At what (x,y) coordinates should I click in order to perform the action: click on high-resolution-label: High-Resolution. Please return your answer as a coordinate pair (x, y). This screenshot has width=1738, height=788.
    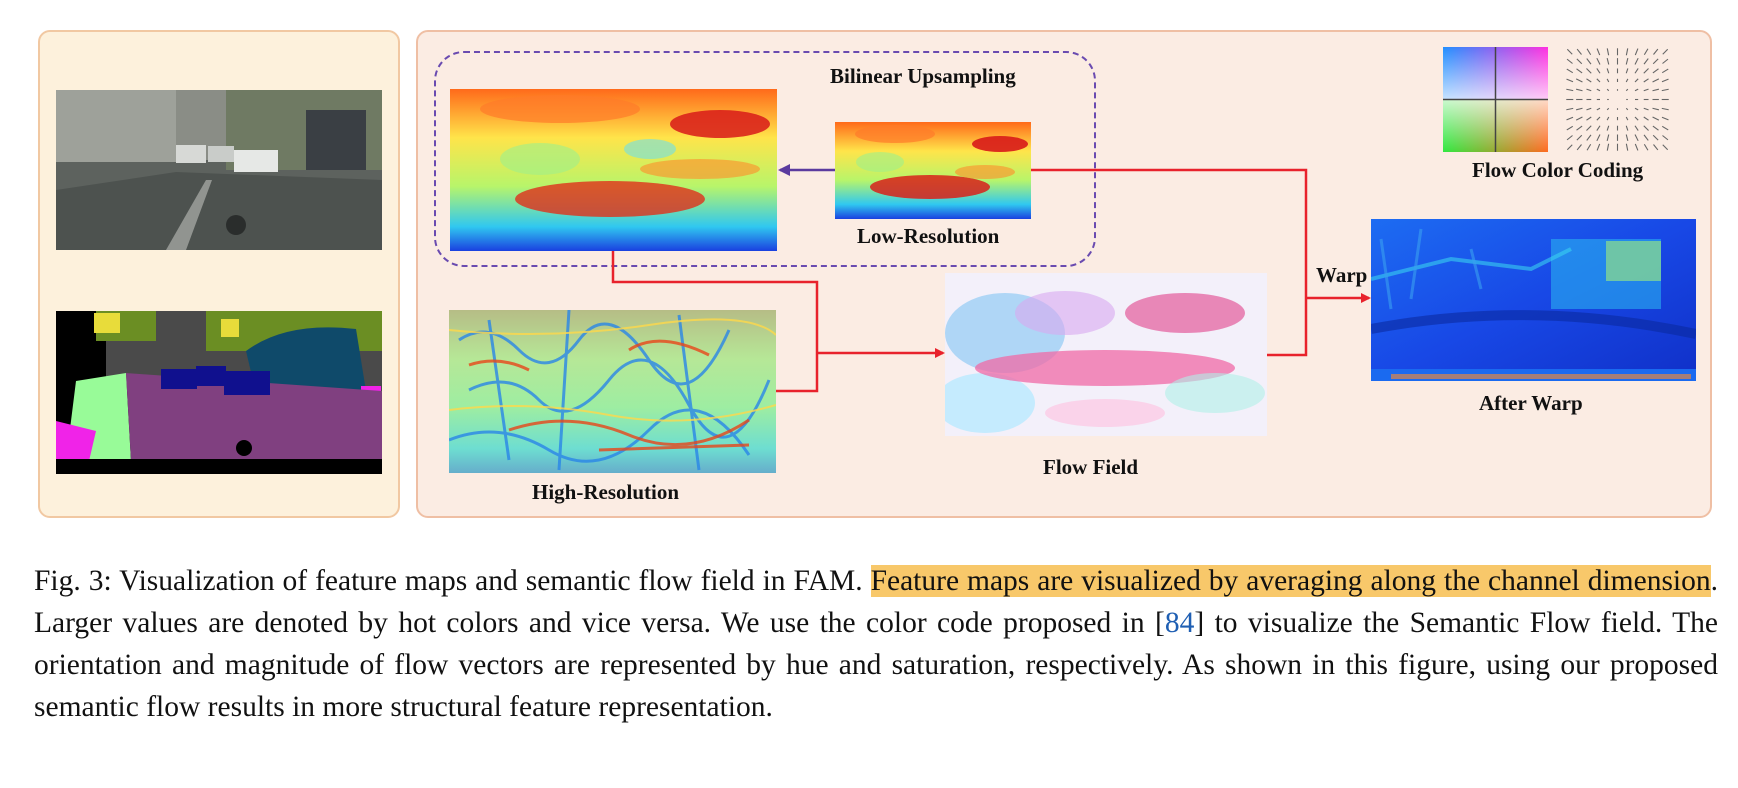
    Looking at the image, I should click on (606, 492).